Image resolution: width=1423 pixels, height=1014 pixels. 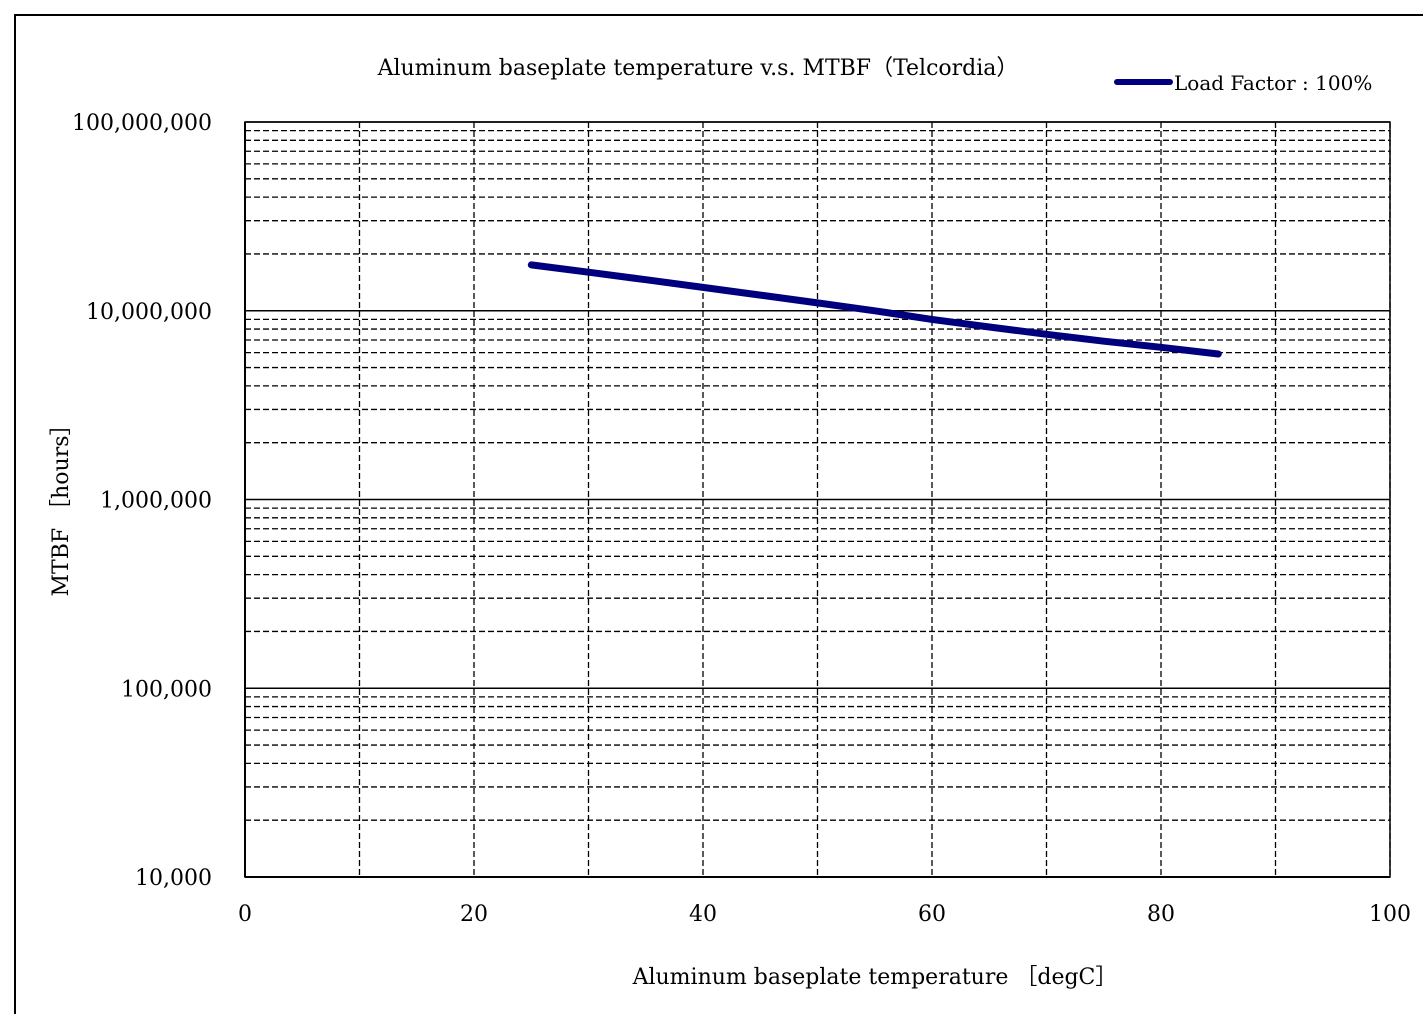 I want to click on x-tick-label: 80, so click(x=1161, y=914).